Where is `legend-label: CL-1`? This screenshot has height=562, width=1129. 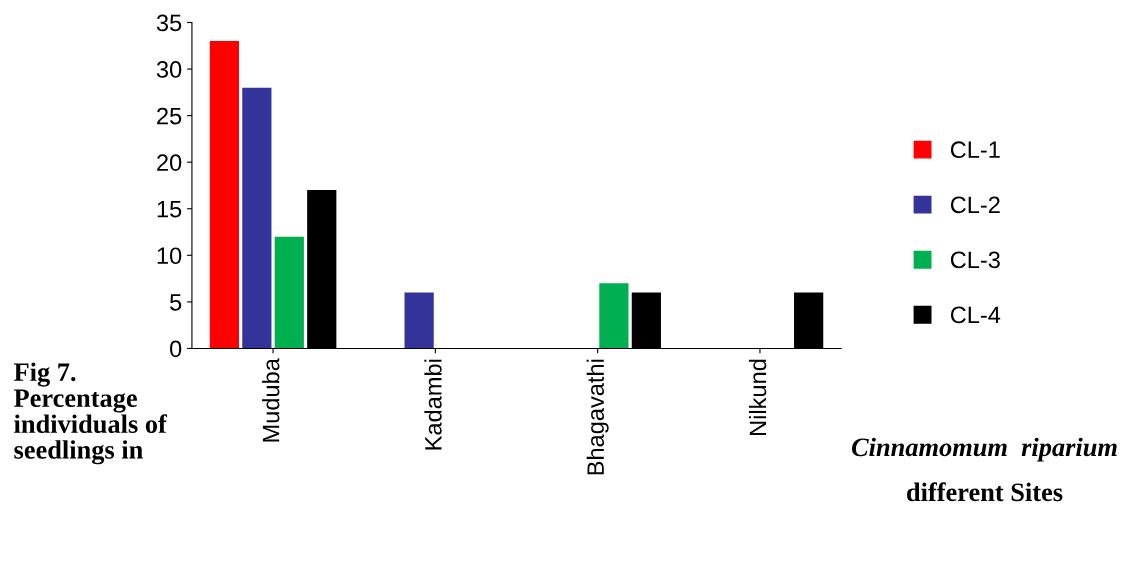 legend-label: CL-1 is located at coordinates (975, 150).